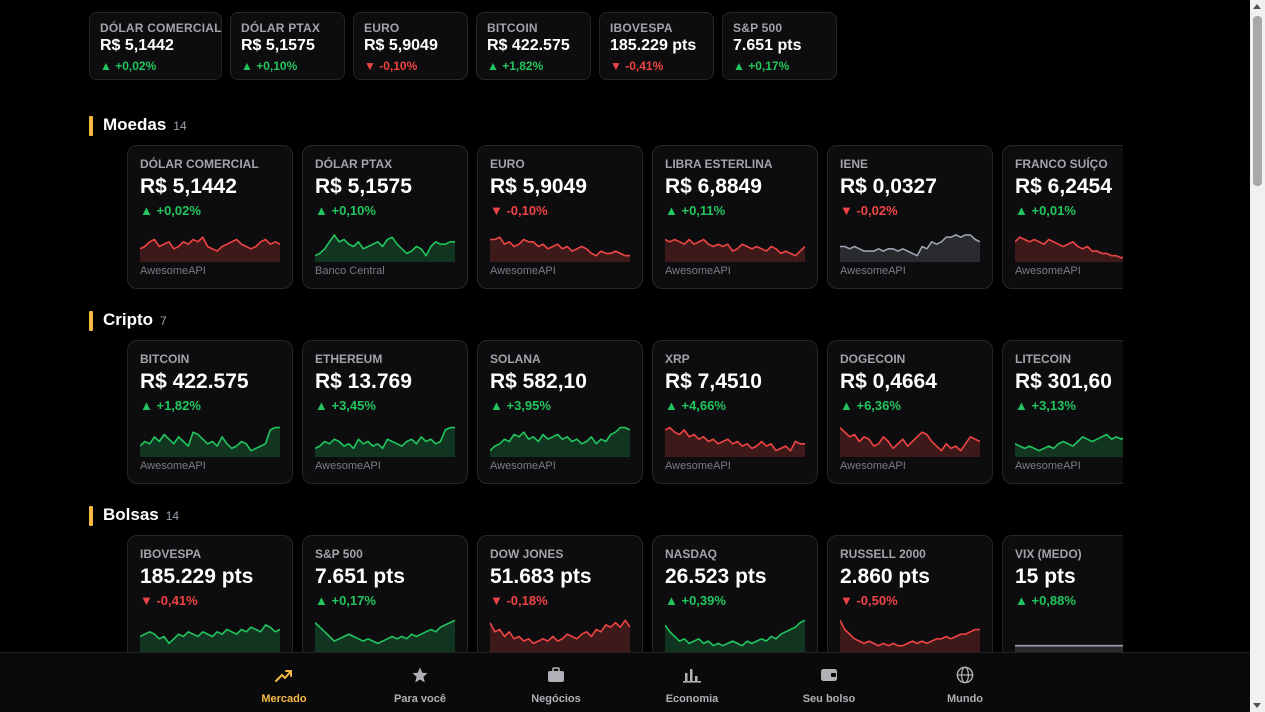  Describe the element at coordinates (910, 217) in the screenshot. I see `quote-card: IENE R$ 0,0327 ▼ -0,02% AwesomeAPI` at that location.